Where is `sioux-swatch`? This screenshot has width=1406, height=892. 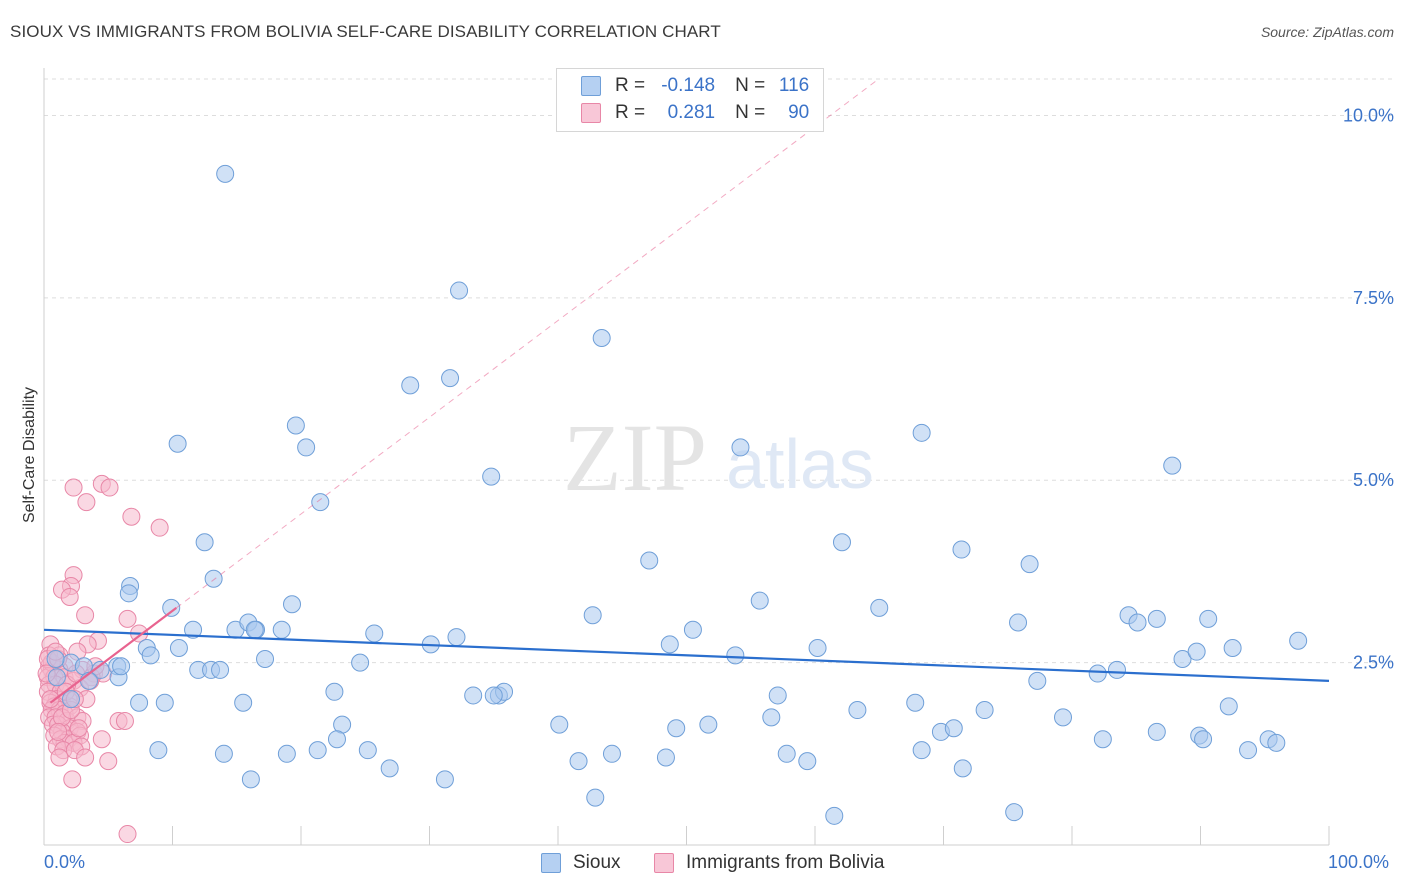
sioux-swatch is located at coordinates (591, 86).